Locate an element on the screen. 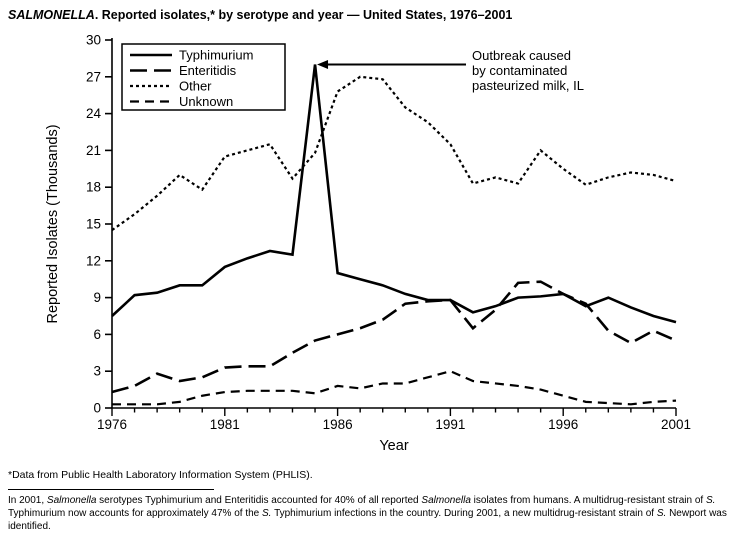 This screenshot has width=746, height=540. y-tick-label: 15 is located at coordinates (93, 224).